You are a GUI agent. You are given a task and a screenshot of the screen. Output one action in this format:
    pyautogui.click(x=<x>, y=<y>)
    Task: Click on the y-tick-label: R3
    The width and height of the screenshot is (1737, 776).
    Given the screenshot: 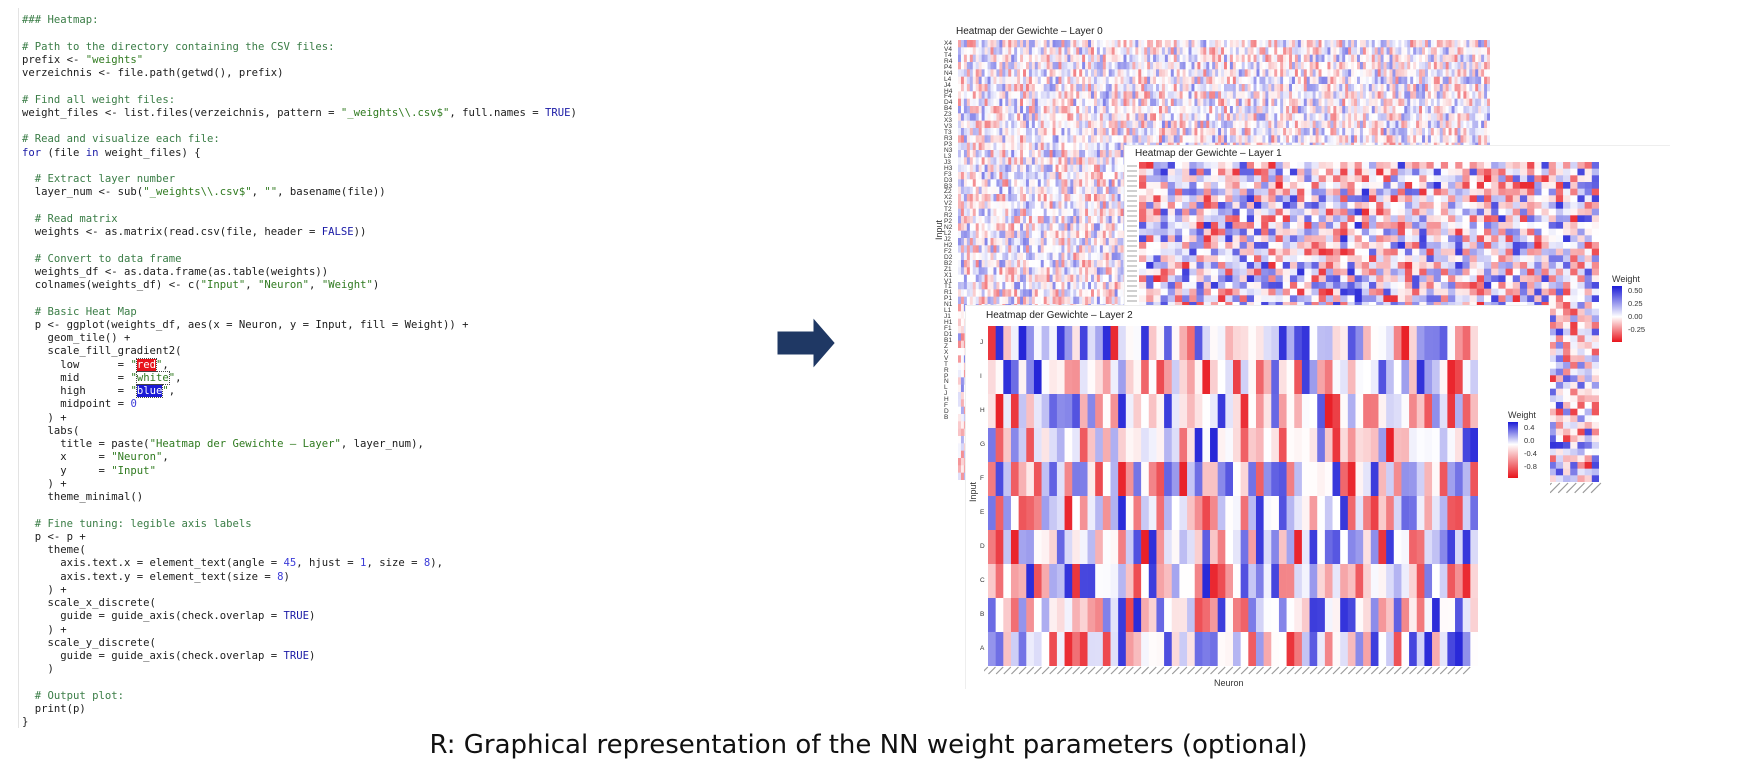 What is the action you would take?
    pyautogui.click(x=948, y=138)
    